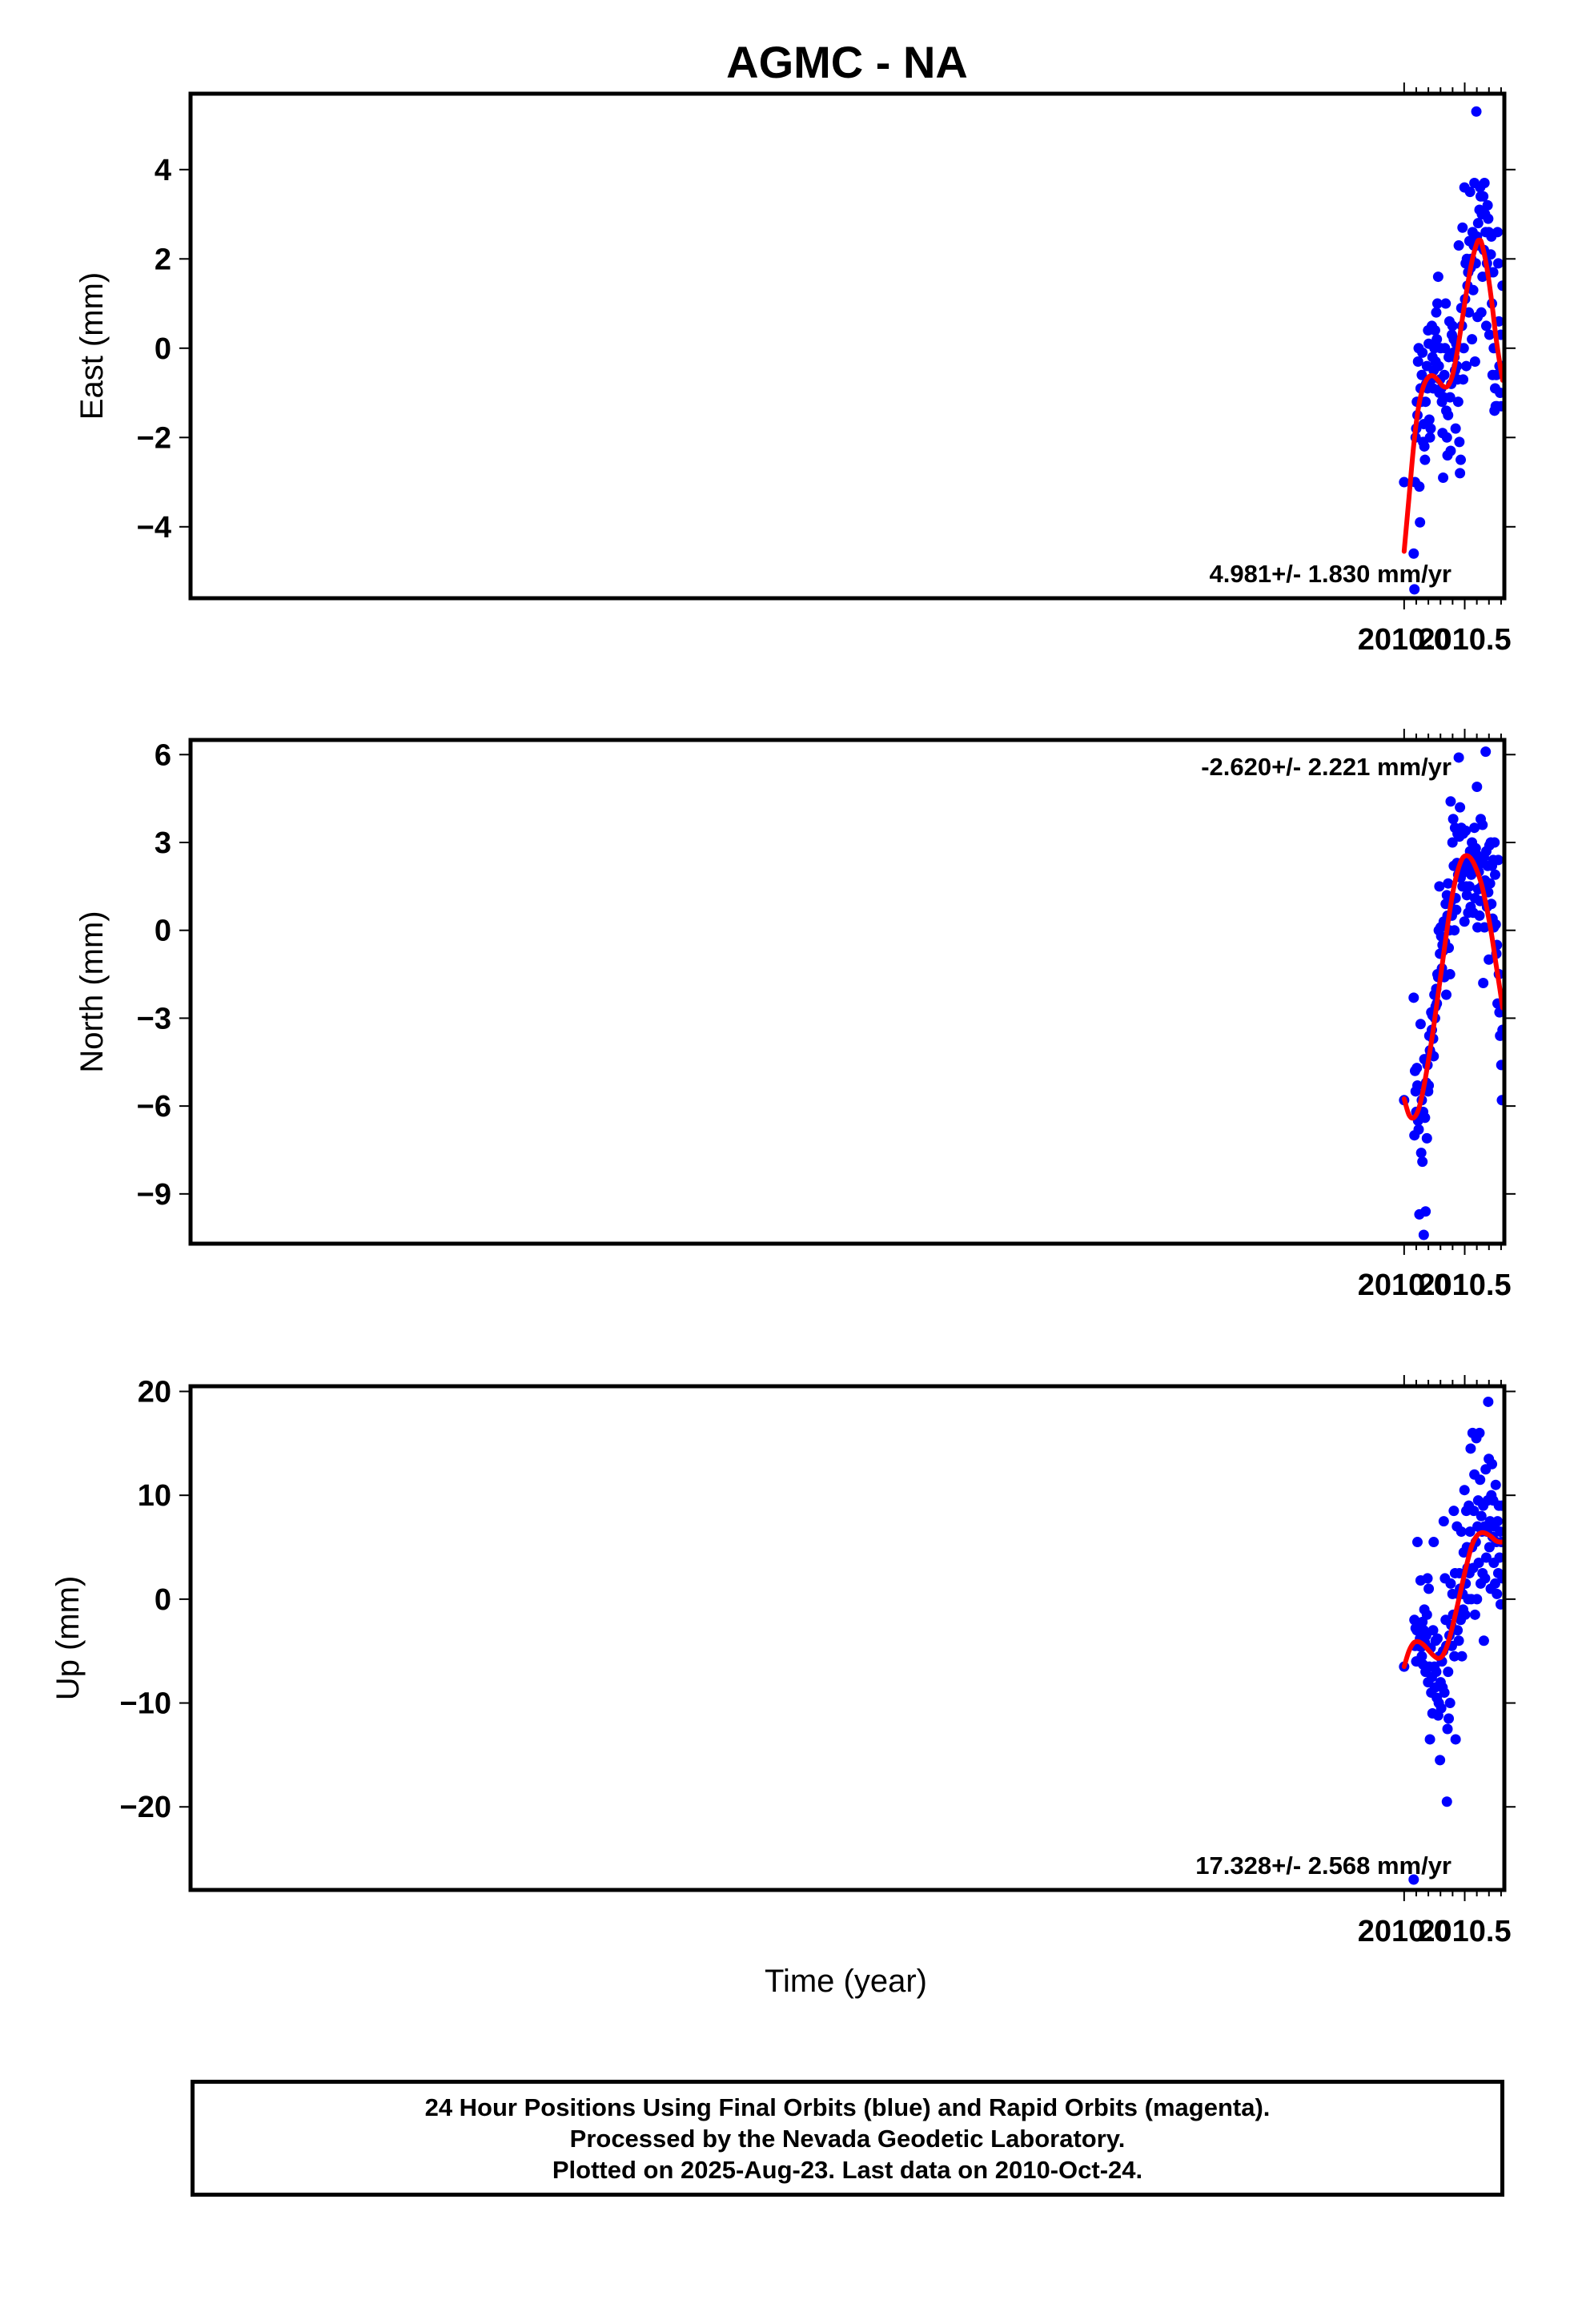  What do you see at coordinates (154, 1195) in the screenshot?
I see `y-tick-label: −9` at bounding box center [154, 1195].